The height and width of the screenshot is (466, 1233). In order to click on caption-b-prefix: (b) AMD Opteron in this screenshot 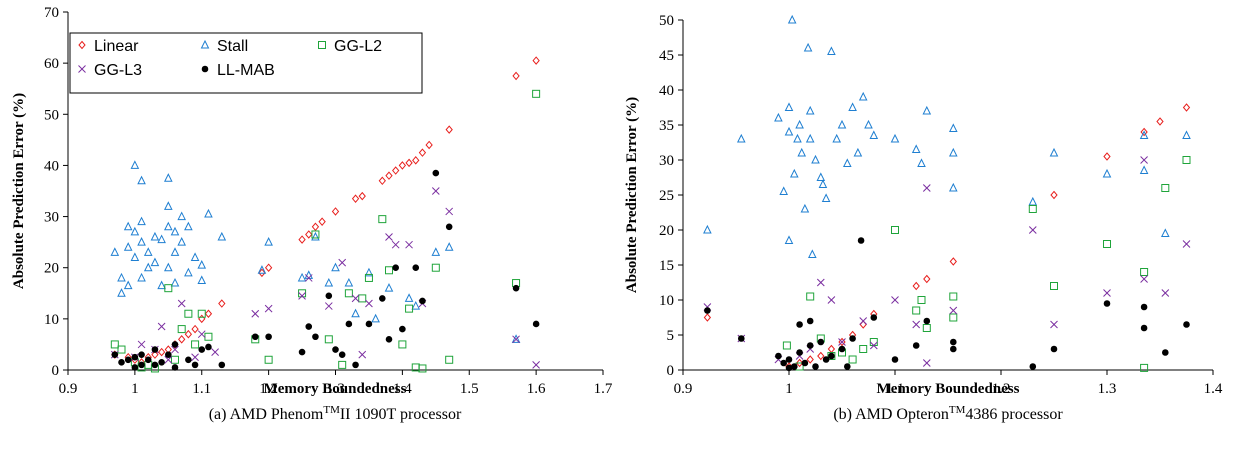, I will do `click(891, 414)`.